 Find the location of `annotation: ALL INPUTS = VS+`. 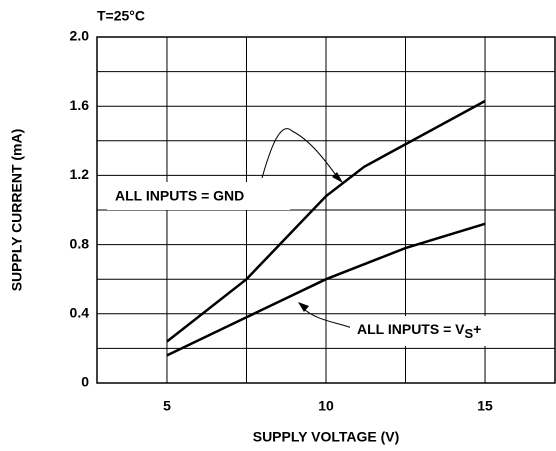

annotation: ALL INPUTS = VS+ is located at coordinates (419, 331).